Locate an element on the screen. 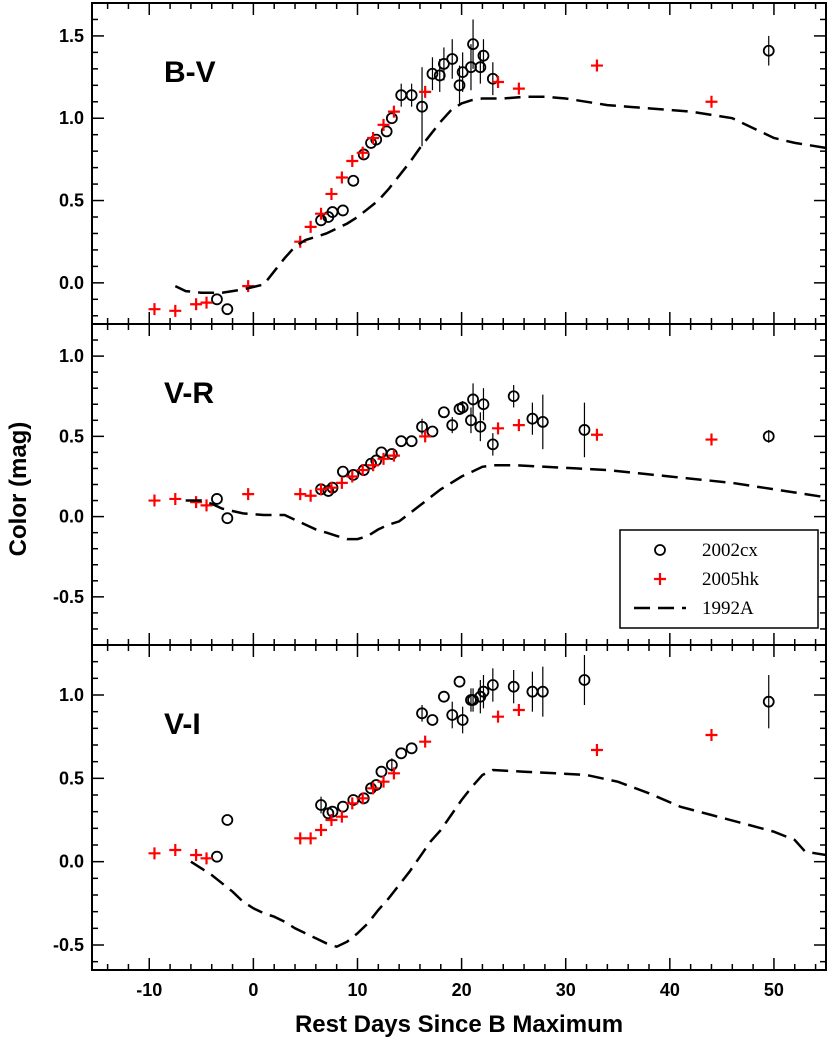 This screenshot has height=1040, width=830. x-tick-label: 30 is located at coordinates (566, 990).